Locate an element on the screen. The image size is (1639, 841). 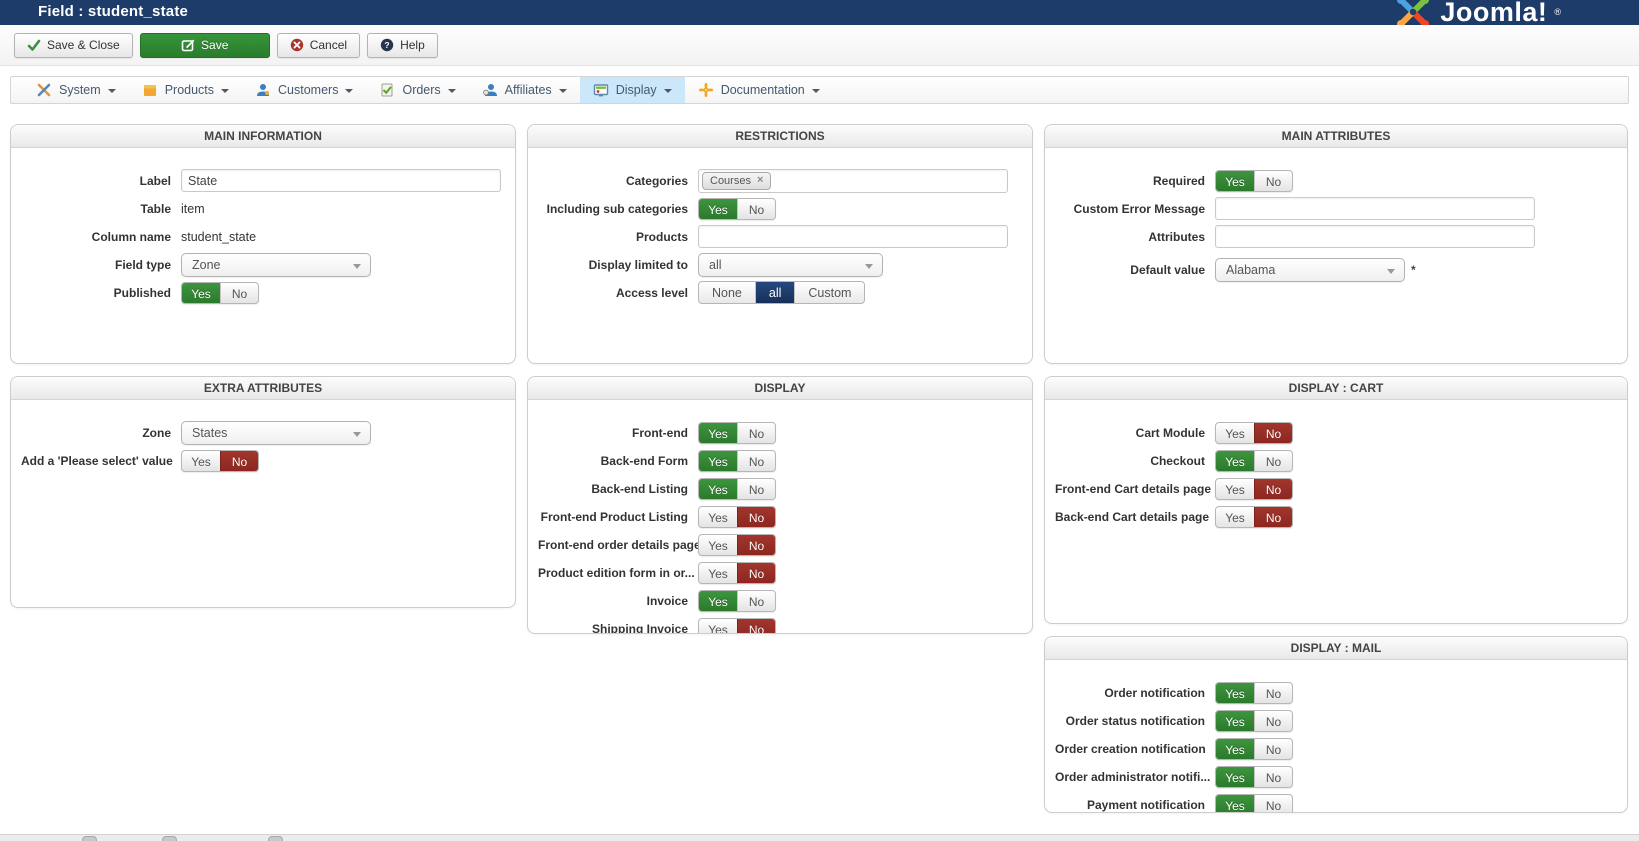
toggle-row: Shipping Invoice Yes No is located at coordinates (780, 625).